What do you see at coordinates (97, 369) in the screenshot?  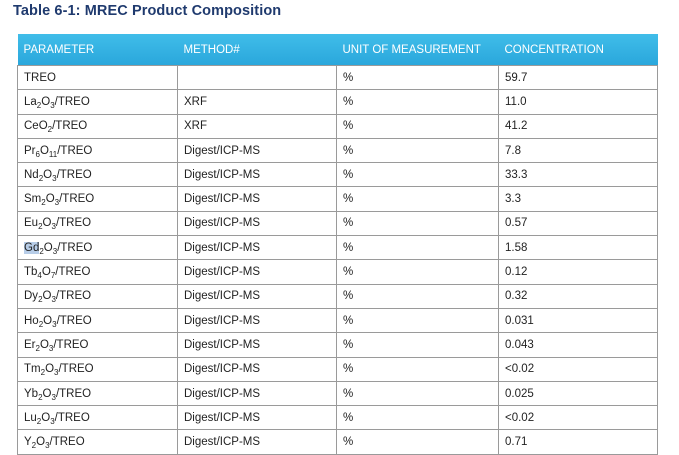 I see `parameter-cell: Tm2O3/TREO` at bounding box center [97, 369].